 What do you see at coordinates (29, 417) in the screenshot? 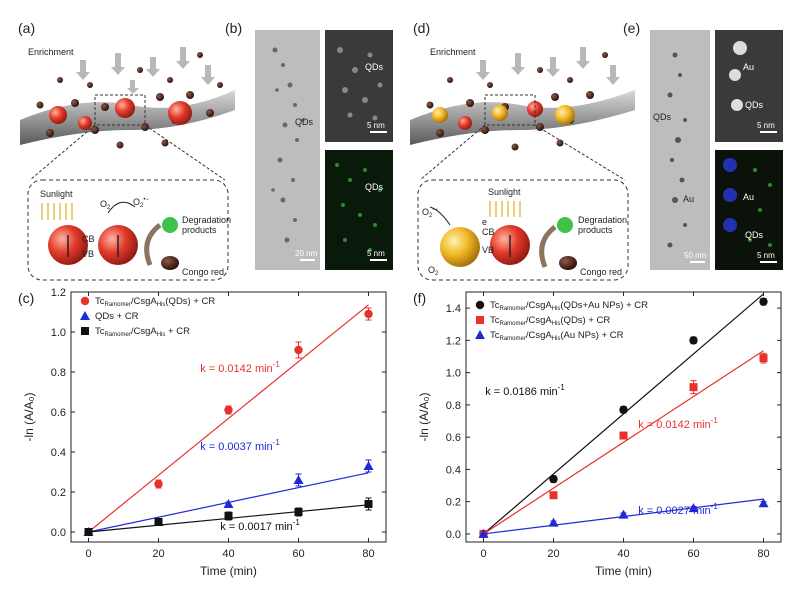
I see `y-axis-title: -ln (A/A₀)` at bounding box center [29, 417].